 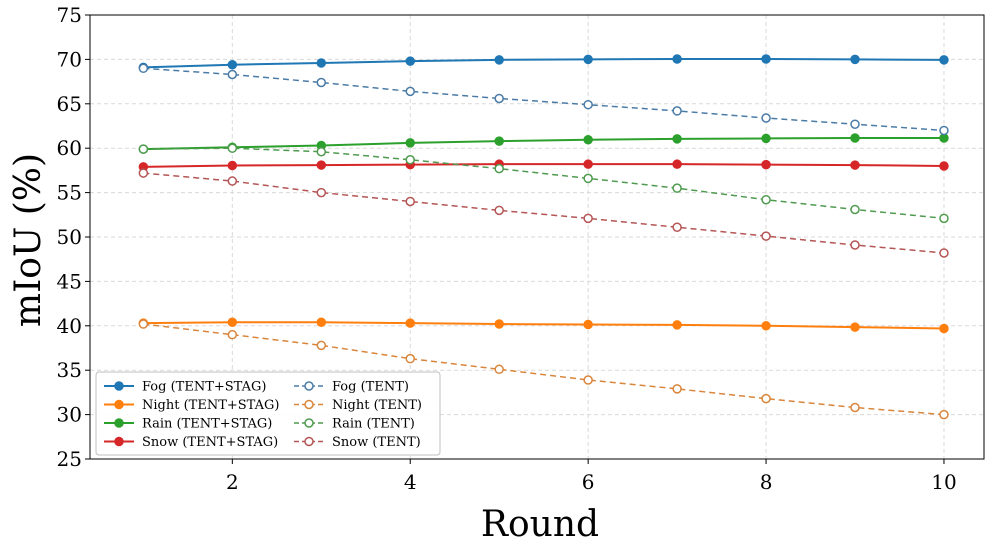 I want to click on legend-label: Night (TENT+STAG), so click(x=210, y=405).